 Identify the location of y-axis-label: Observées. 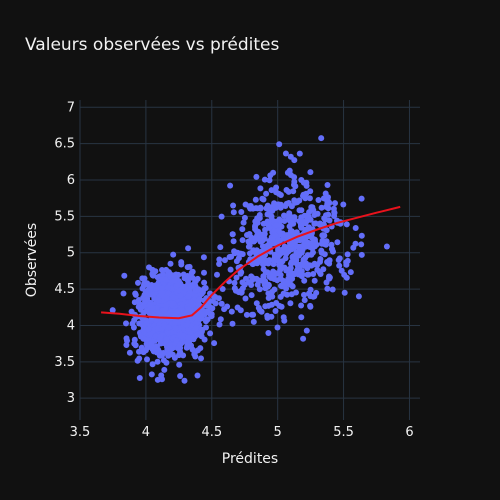
(32, 260).